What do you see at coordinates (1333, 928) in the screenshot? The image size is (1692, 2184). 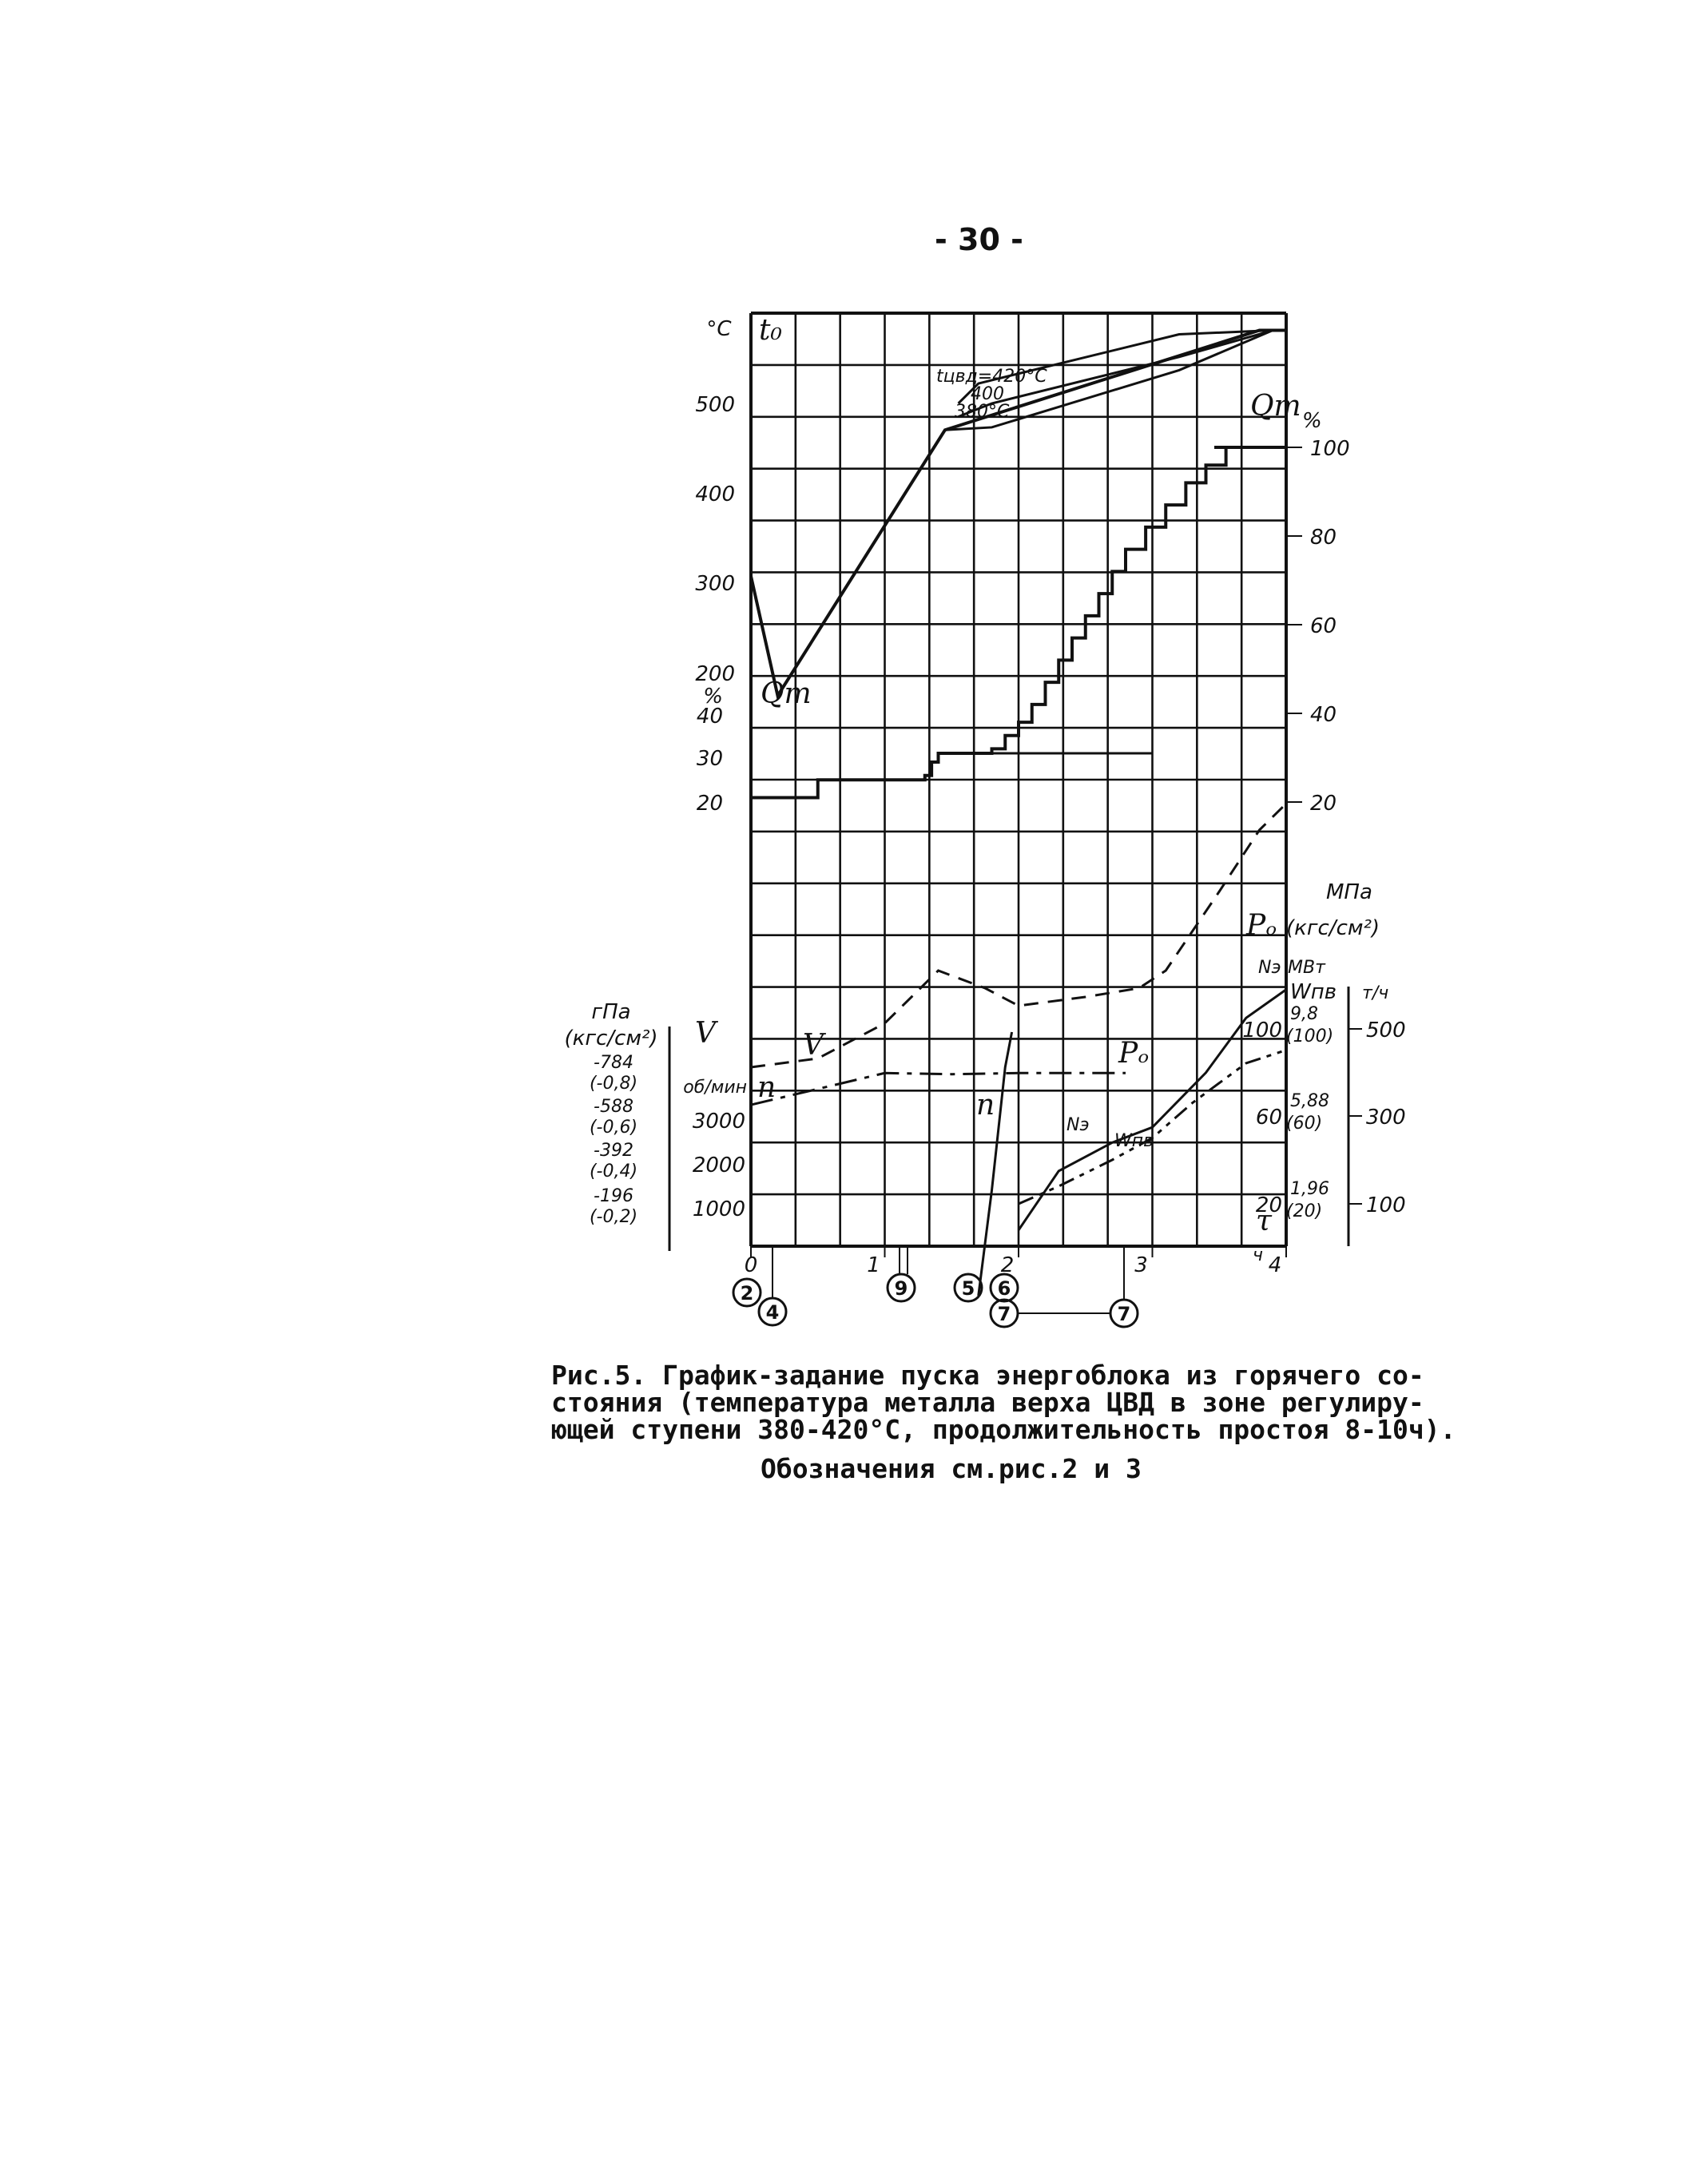 I see `y-axis-unit-kgf-right: (кгс/см²)` at bounding box center [1333, 928].